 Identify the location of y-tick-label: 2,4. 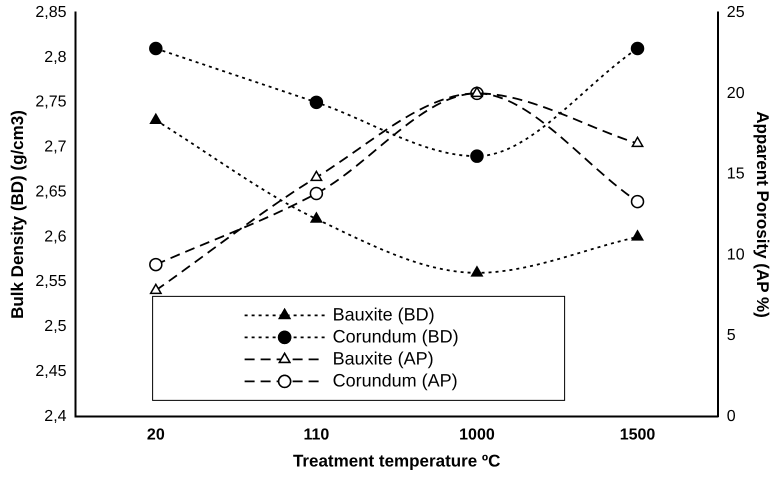
(55, 416).